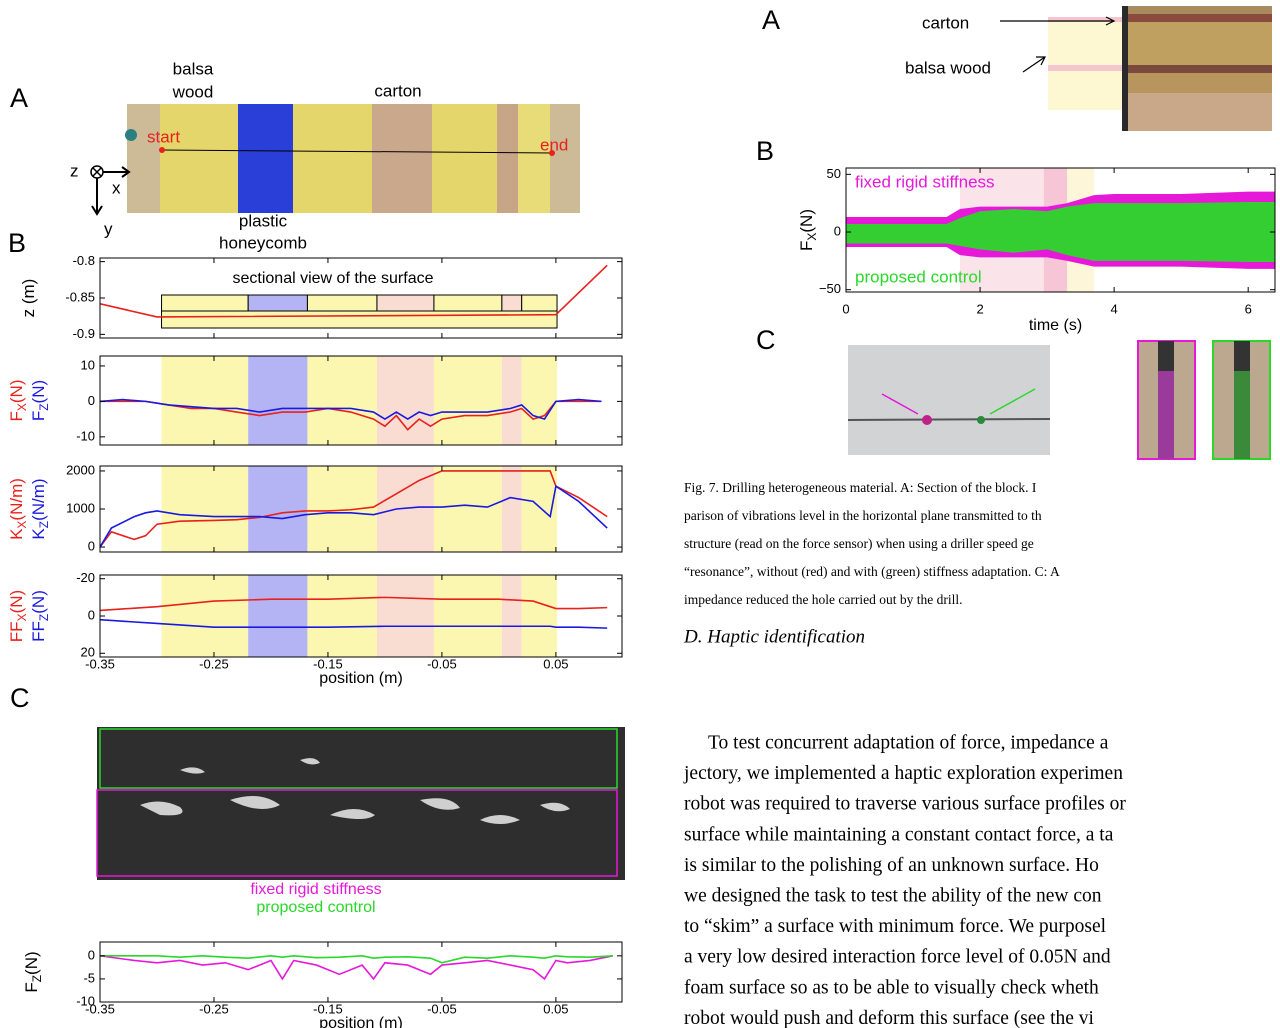  What do you see at coordinates (948, 67) in the screenshot?
I see `label: balsa wood` at bounding box center [948, 67].